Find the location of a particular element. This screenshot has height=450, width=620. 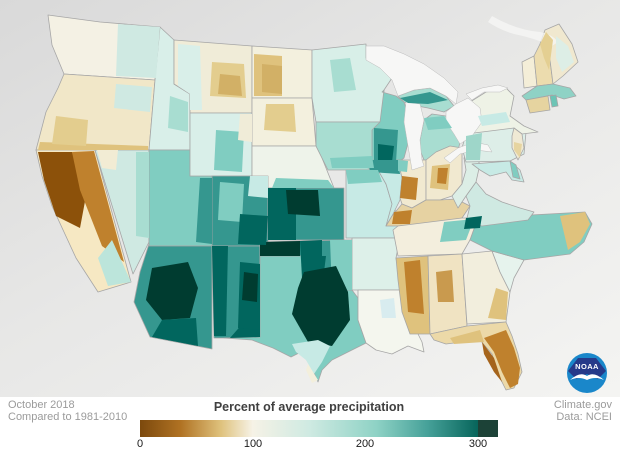

region-or-northeast is located at coordinates (133, 98).